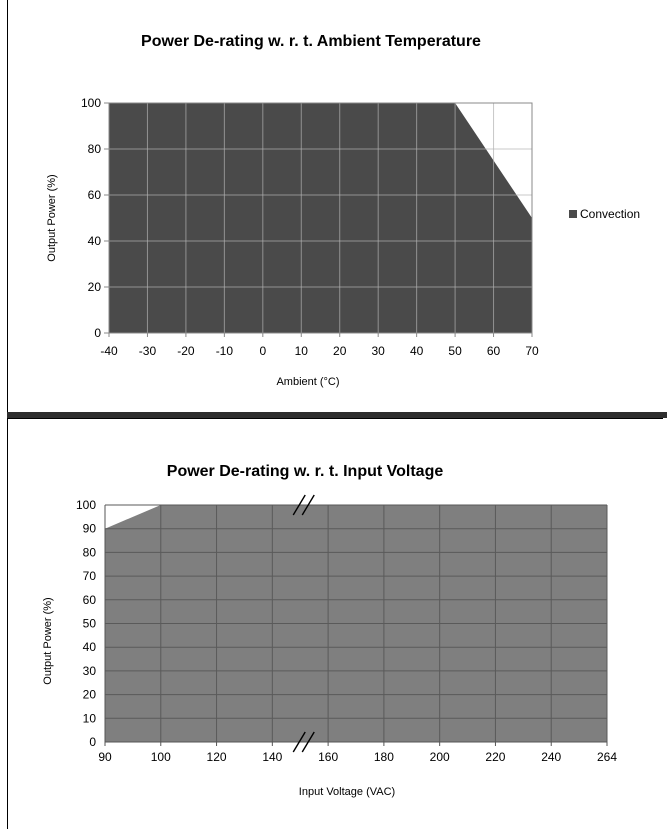  What do you see at coordinates (440, 757) in the screenshot?
I see `voltage-x-tick-label: 200` at bounding box center [440, 757].